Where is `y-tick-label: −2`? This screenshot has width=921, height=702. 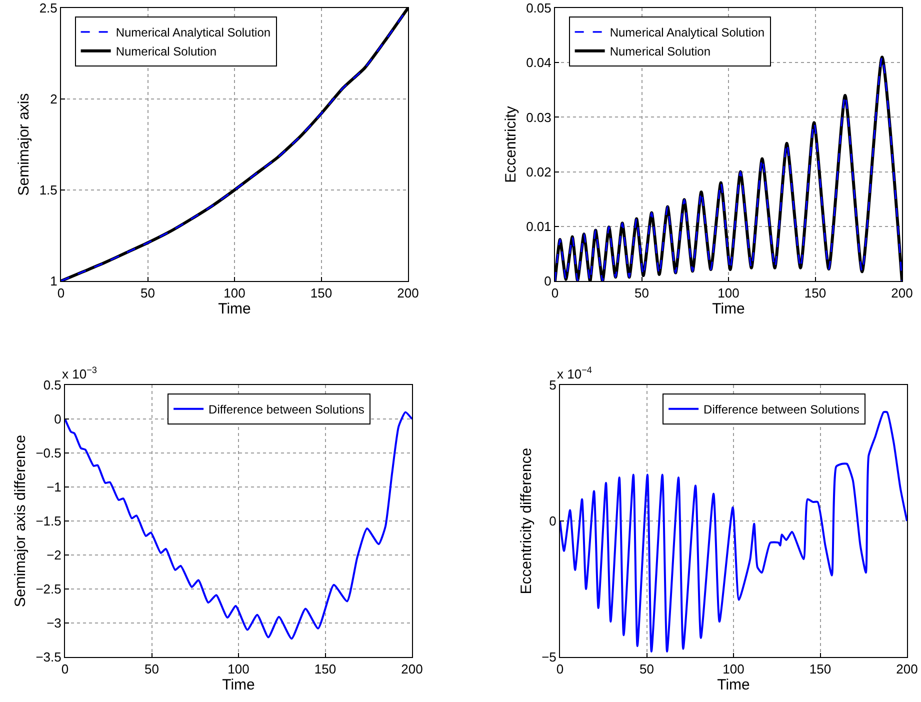 y-tick-label: −2 is located at coordinates (54, 555).